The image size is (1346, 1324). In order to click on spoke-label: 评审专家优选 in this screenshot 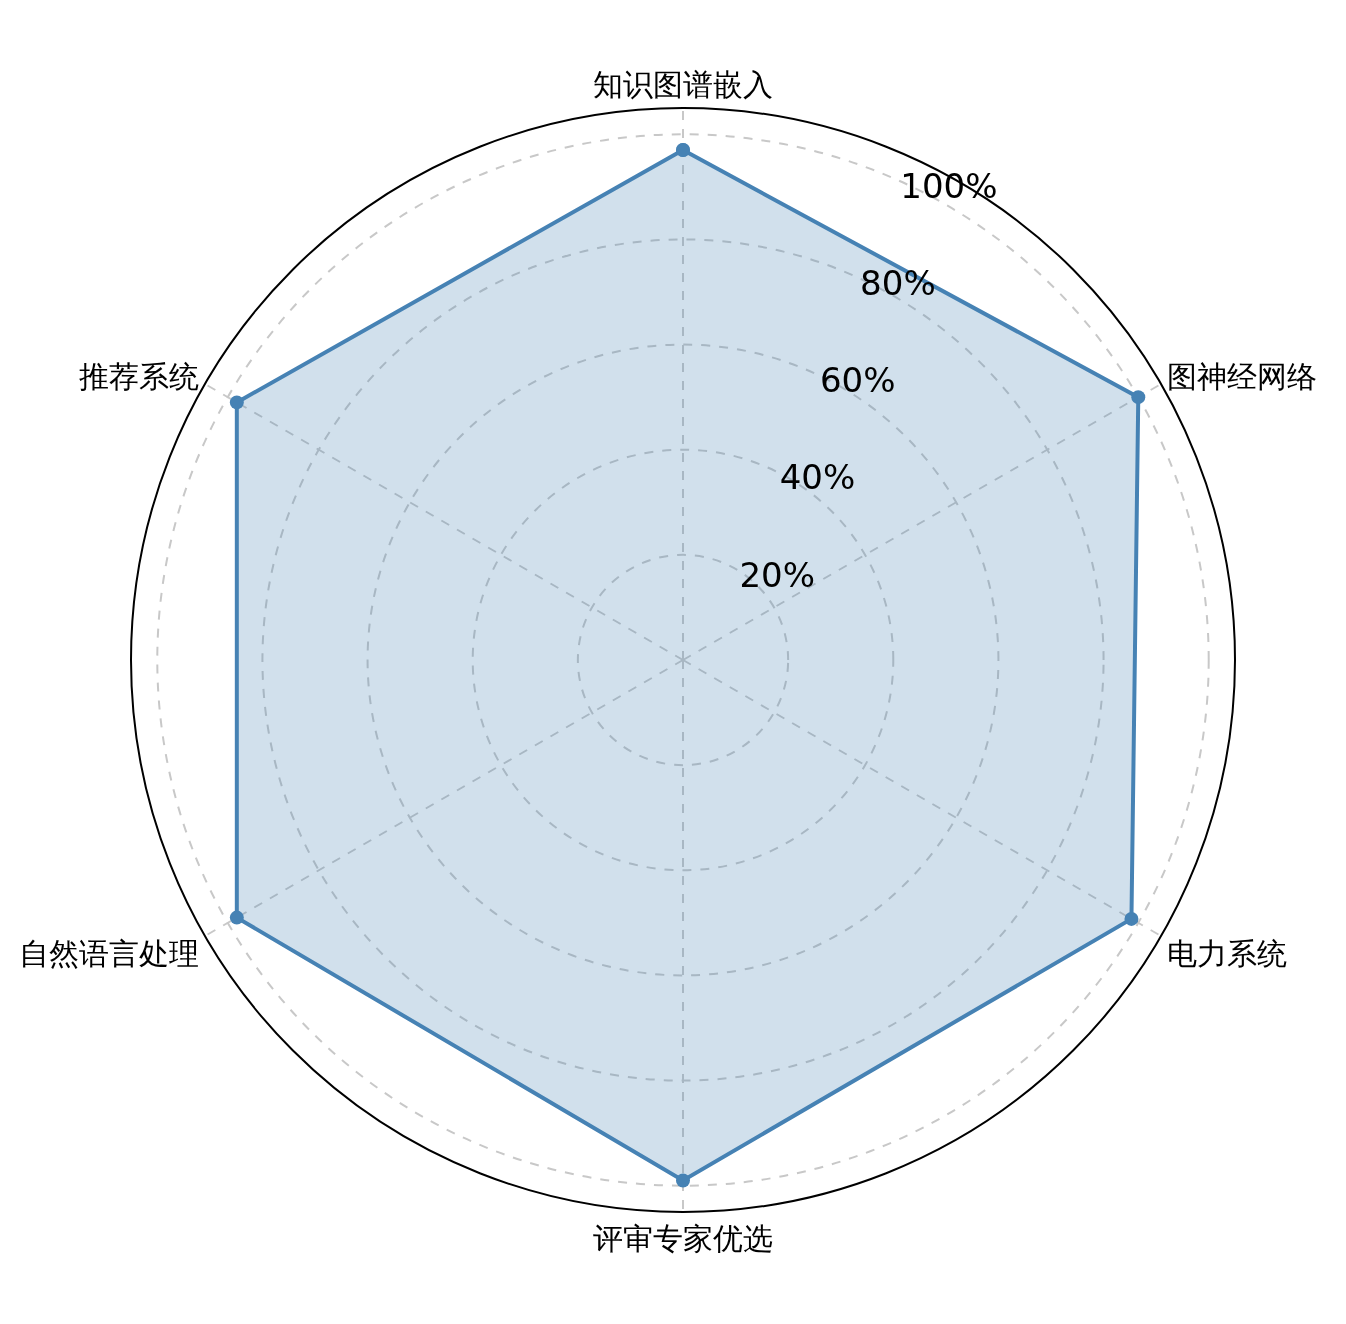, I will do `click(683, 1238)`.